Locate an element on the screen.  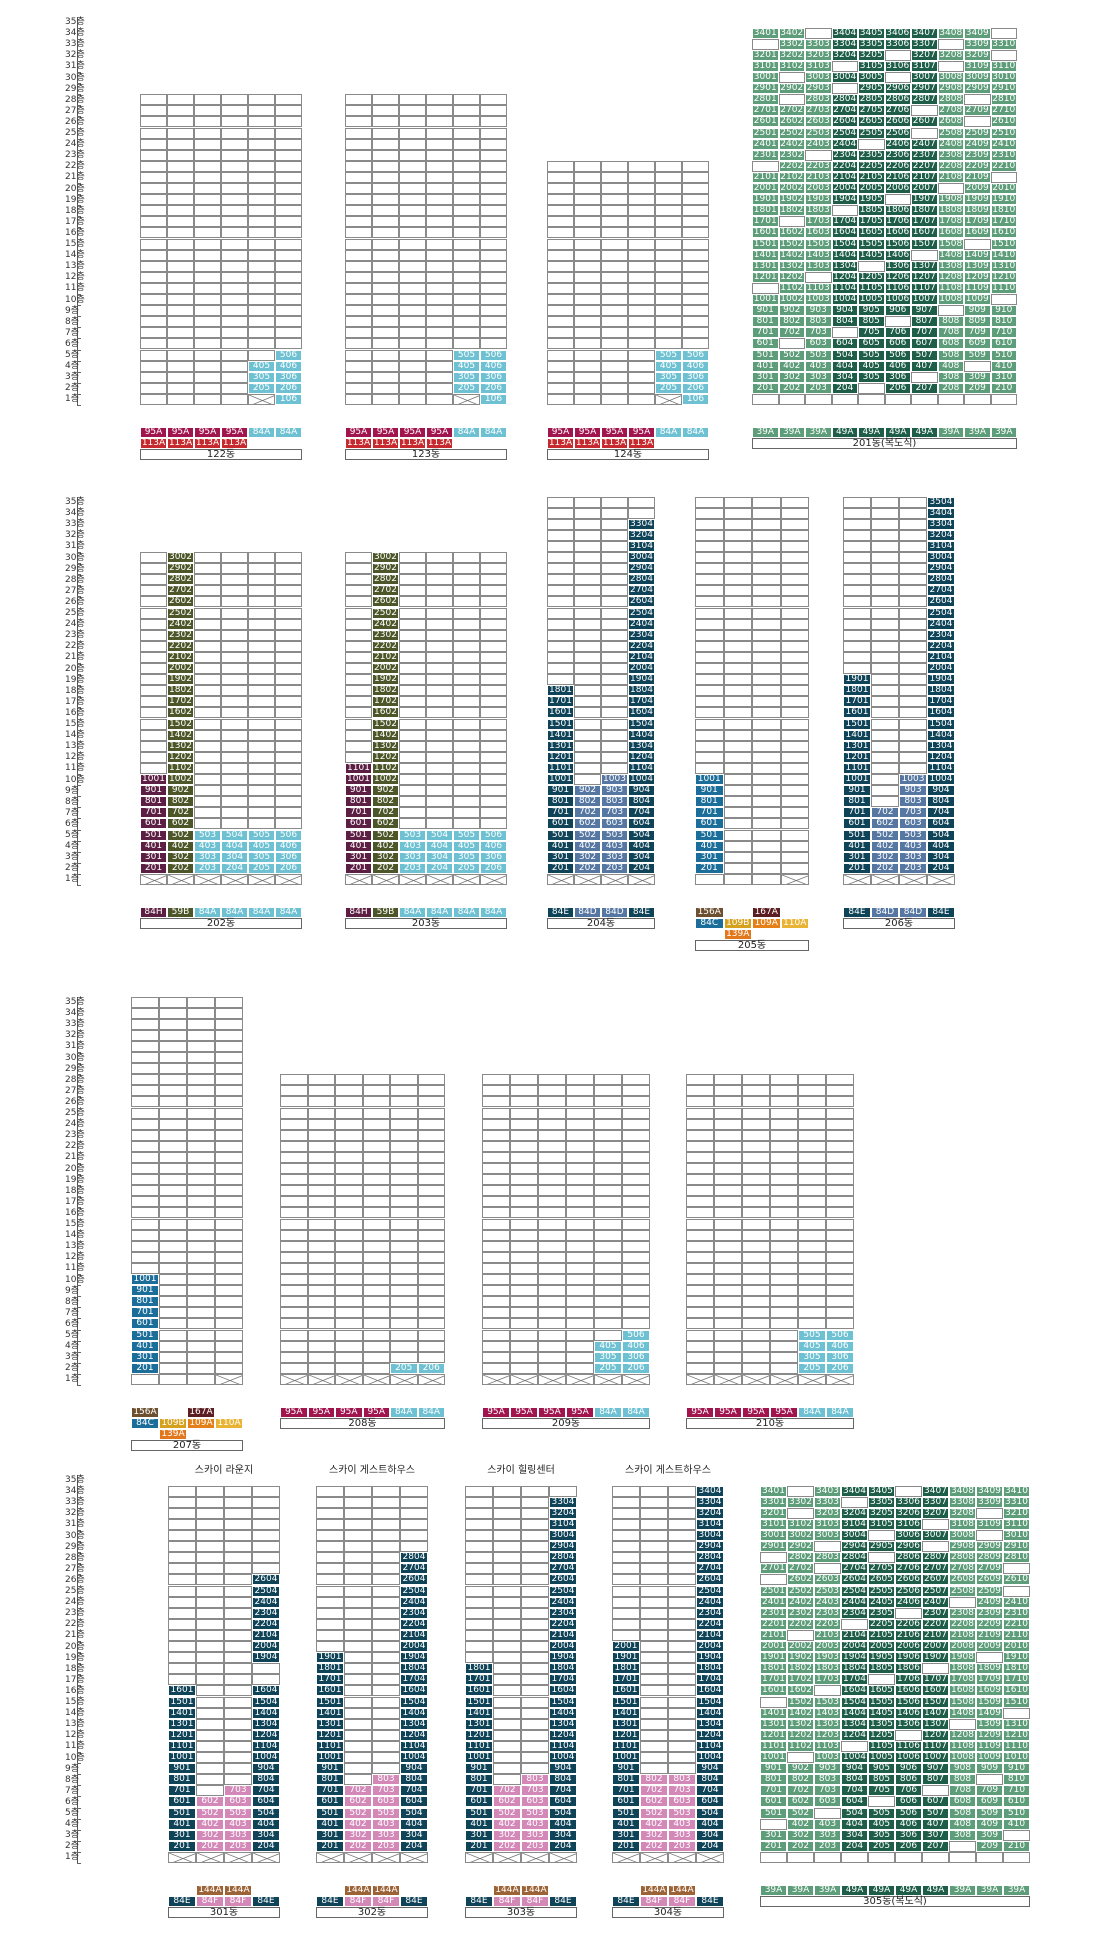
unit-number: 1905 is located at coordinates (881, 1657).